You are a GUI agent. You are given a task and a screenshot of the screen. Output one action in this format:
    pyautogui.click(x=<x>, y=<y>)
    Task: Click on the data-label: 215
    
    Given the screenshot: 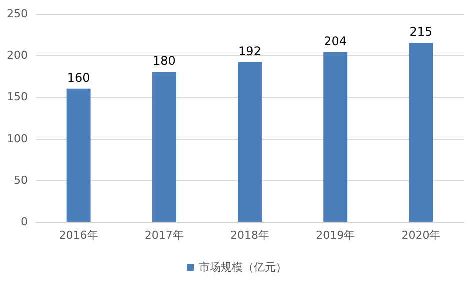 What is the action you would take?
    pyautogui.click(x=421, y=32)
    